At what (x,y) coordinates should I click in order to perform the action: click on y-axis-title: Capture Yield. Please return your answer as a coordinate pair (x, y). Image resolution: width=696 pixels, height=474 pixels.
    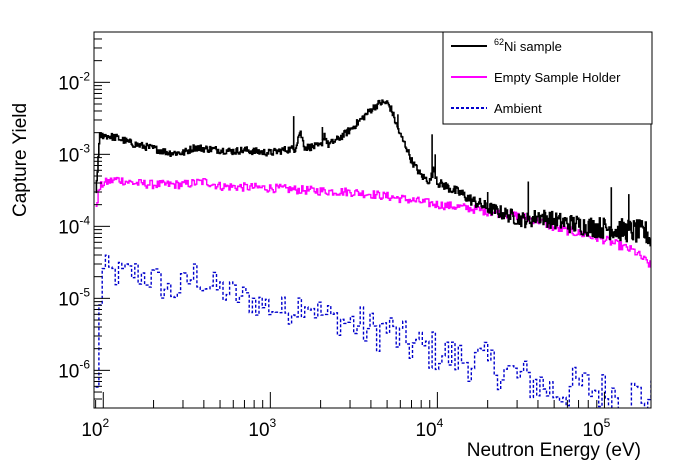
    Looking at the image, I should click on (20, 160).